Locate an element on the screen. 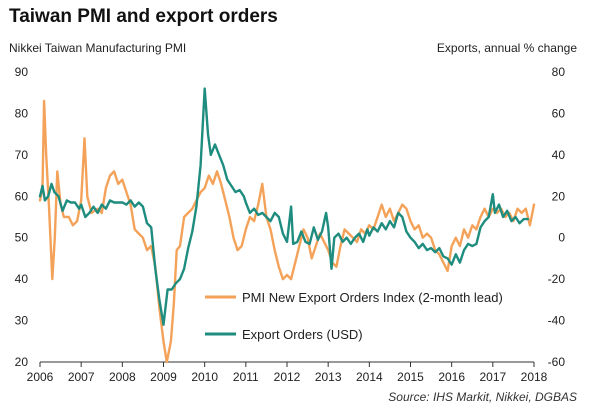  x-tick-label: 2012 is located at coordinates (287, 377).